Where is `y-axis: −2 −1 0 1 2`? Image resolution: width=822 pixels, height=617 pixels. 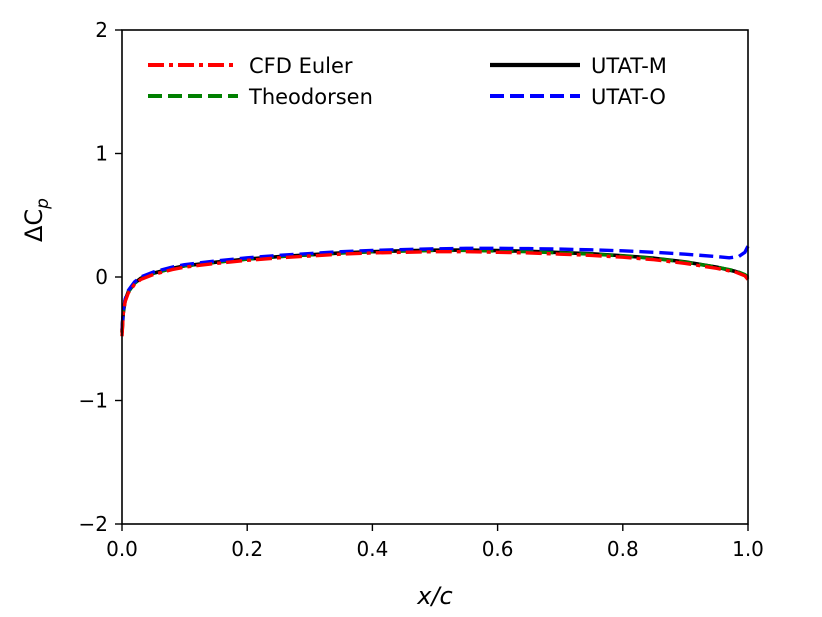 y-axis: −2 −1 0 1 2 is located at coordinates (100, 277).